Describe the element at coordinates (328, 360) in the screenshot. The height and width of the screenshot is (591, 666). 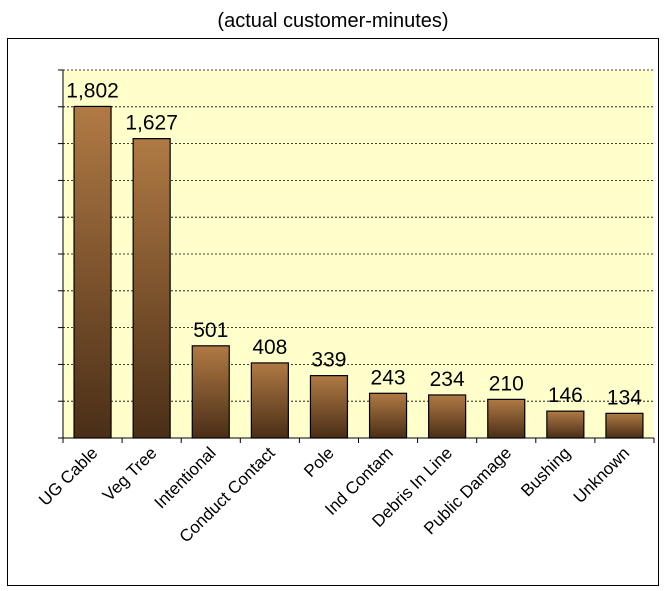
I see `data-label: 339` at that location.